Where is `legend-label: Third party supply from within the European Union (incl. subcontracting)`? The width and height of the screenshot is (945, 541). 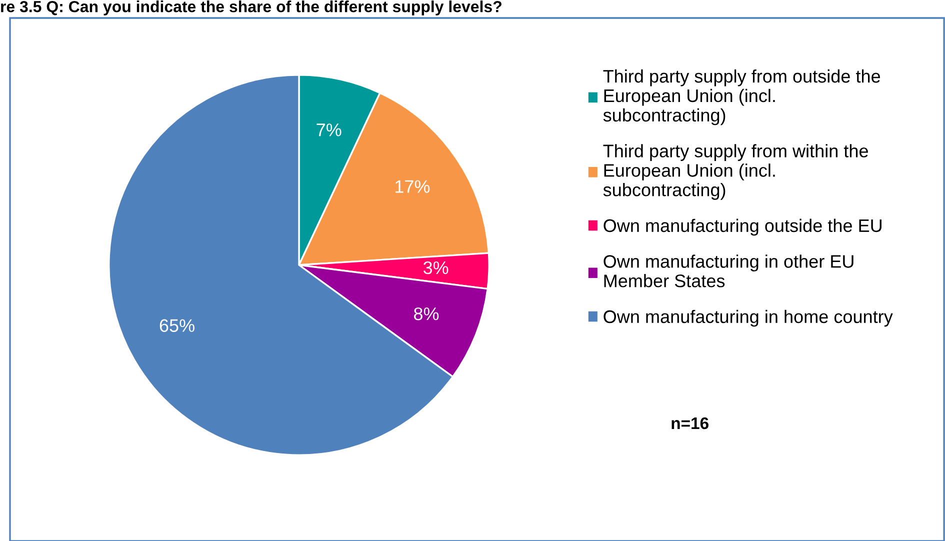 legend-label: Third party supply from within the European Union (incl. subcontracting) is located at coordinates (735, 172).